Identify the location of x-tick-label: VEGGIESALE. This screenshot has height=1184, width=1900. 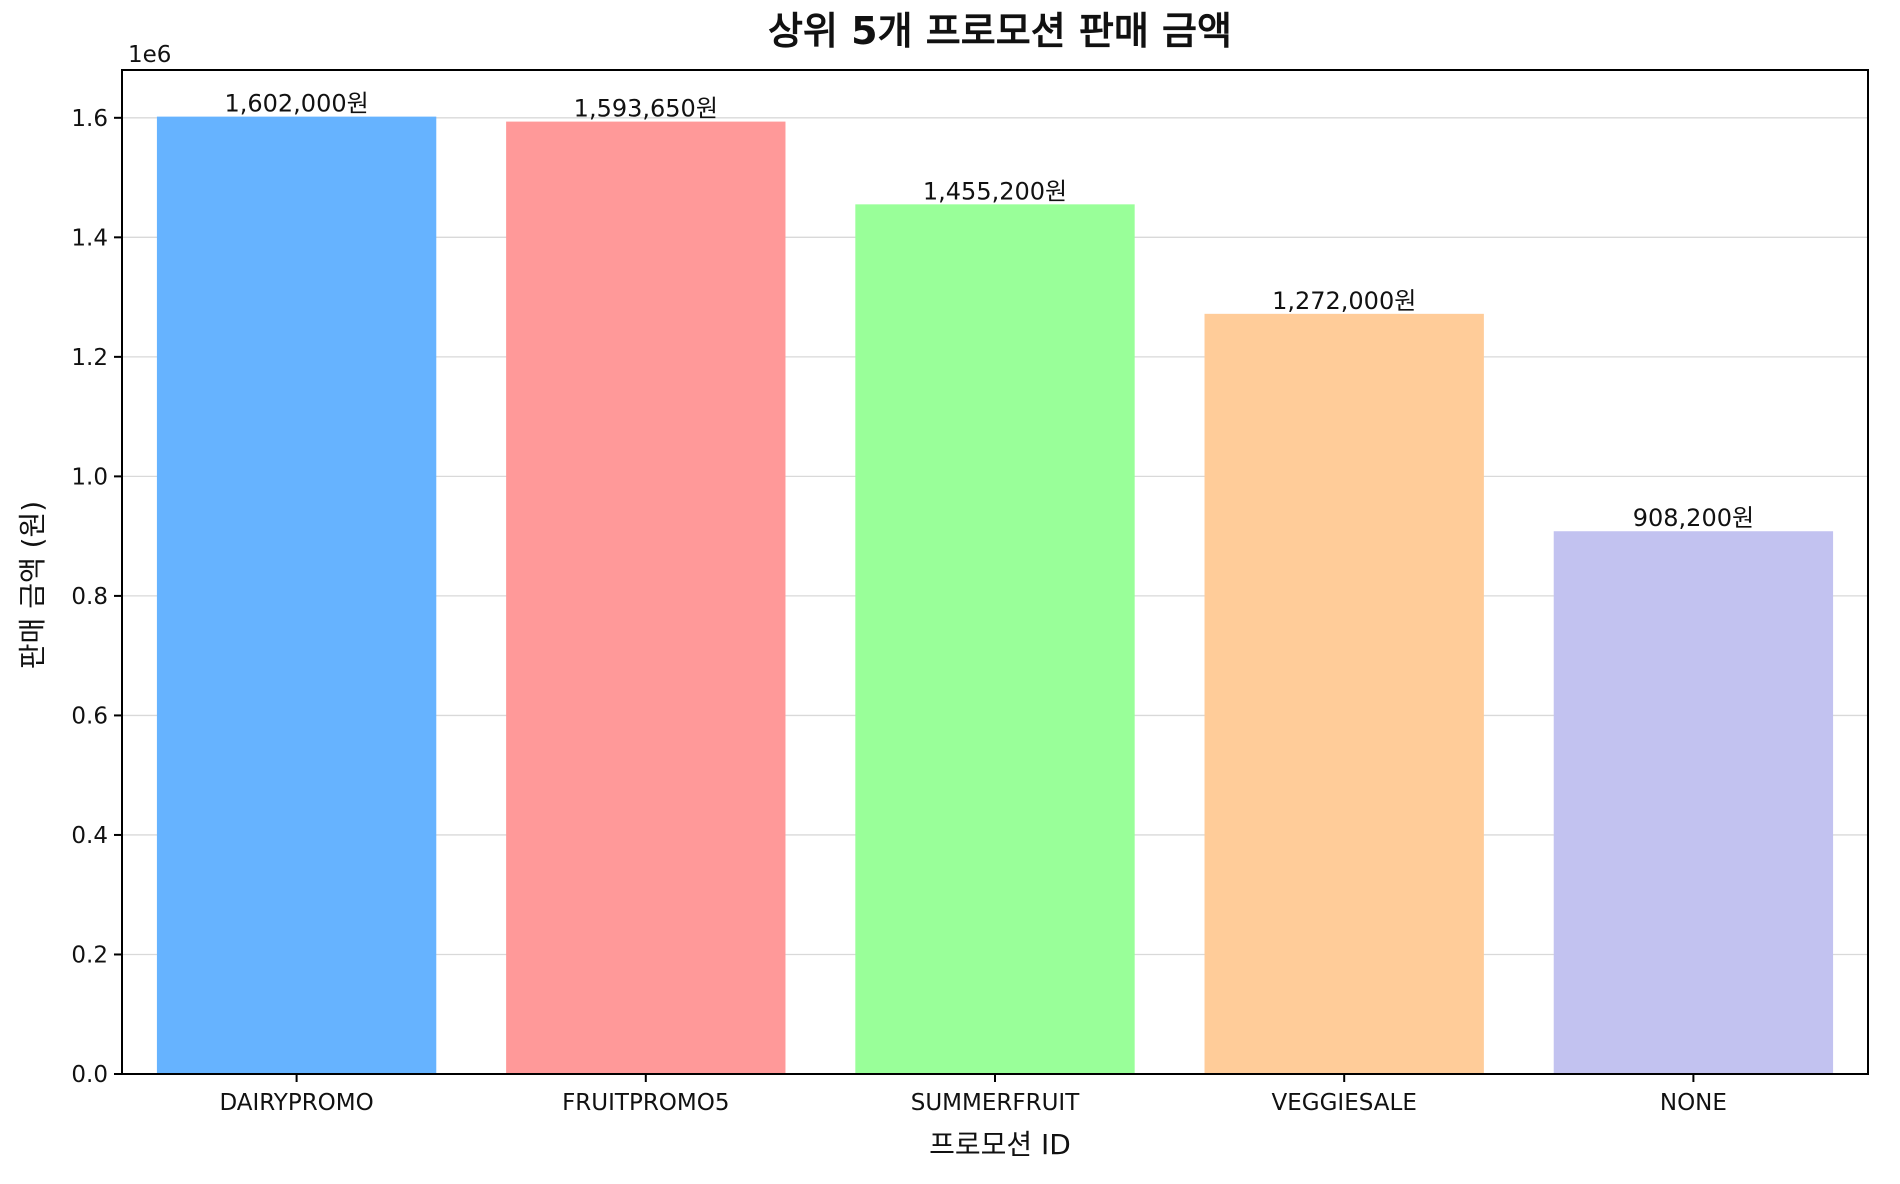
(1344, 1103).